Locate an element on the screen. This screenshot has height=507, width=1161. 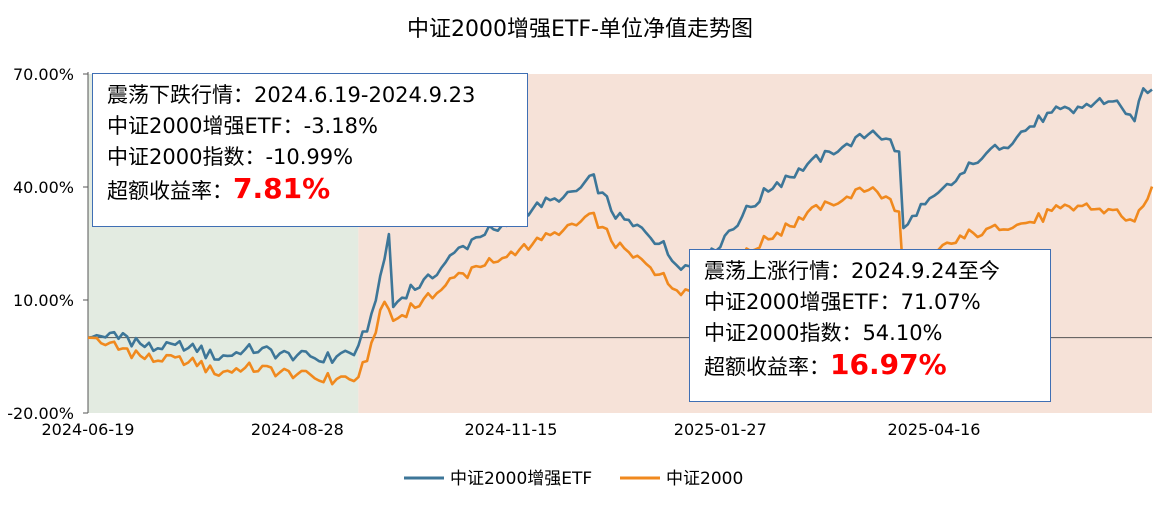
rise-etf-return: 中证2000增强ETF：71.07% is located at coordinates (842, 302).